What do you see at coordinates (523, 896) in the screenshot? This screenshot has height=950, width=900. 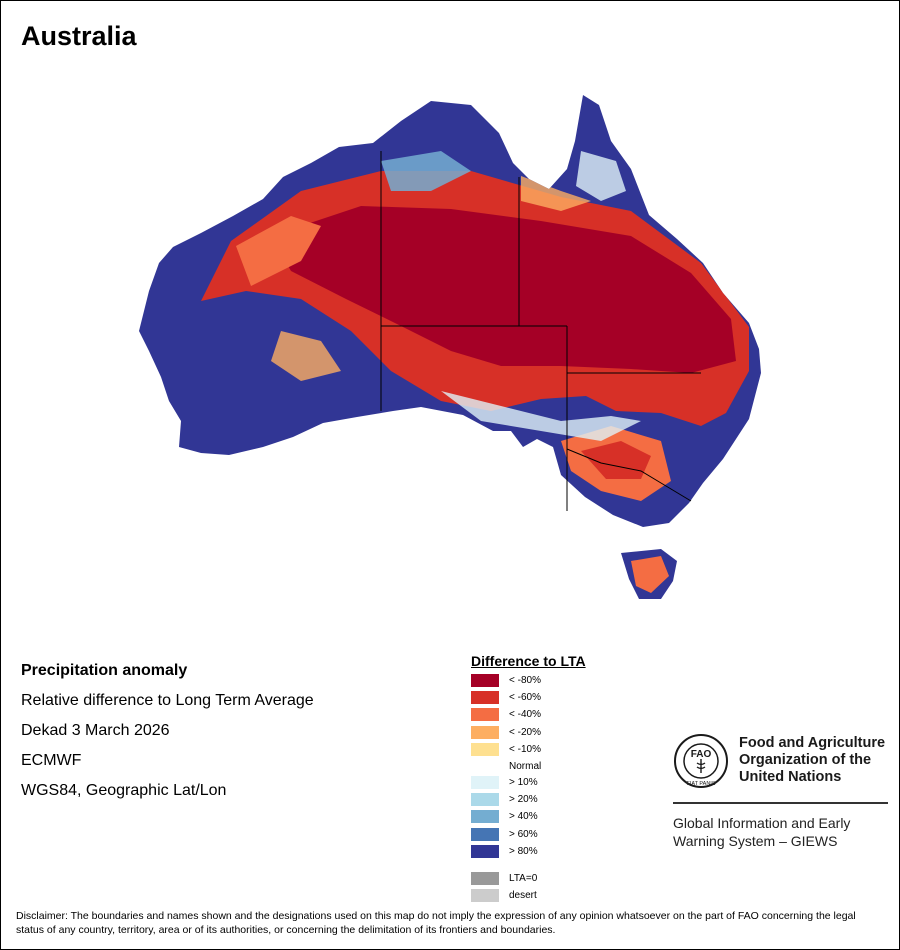 I see `legend-label: desert` at bounding box center [523, 896].